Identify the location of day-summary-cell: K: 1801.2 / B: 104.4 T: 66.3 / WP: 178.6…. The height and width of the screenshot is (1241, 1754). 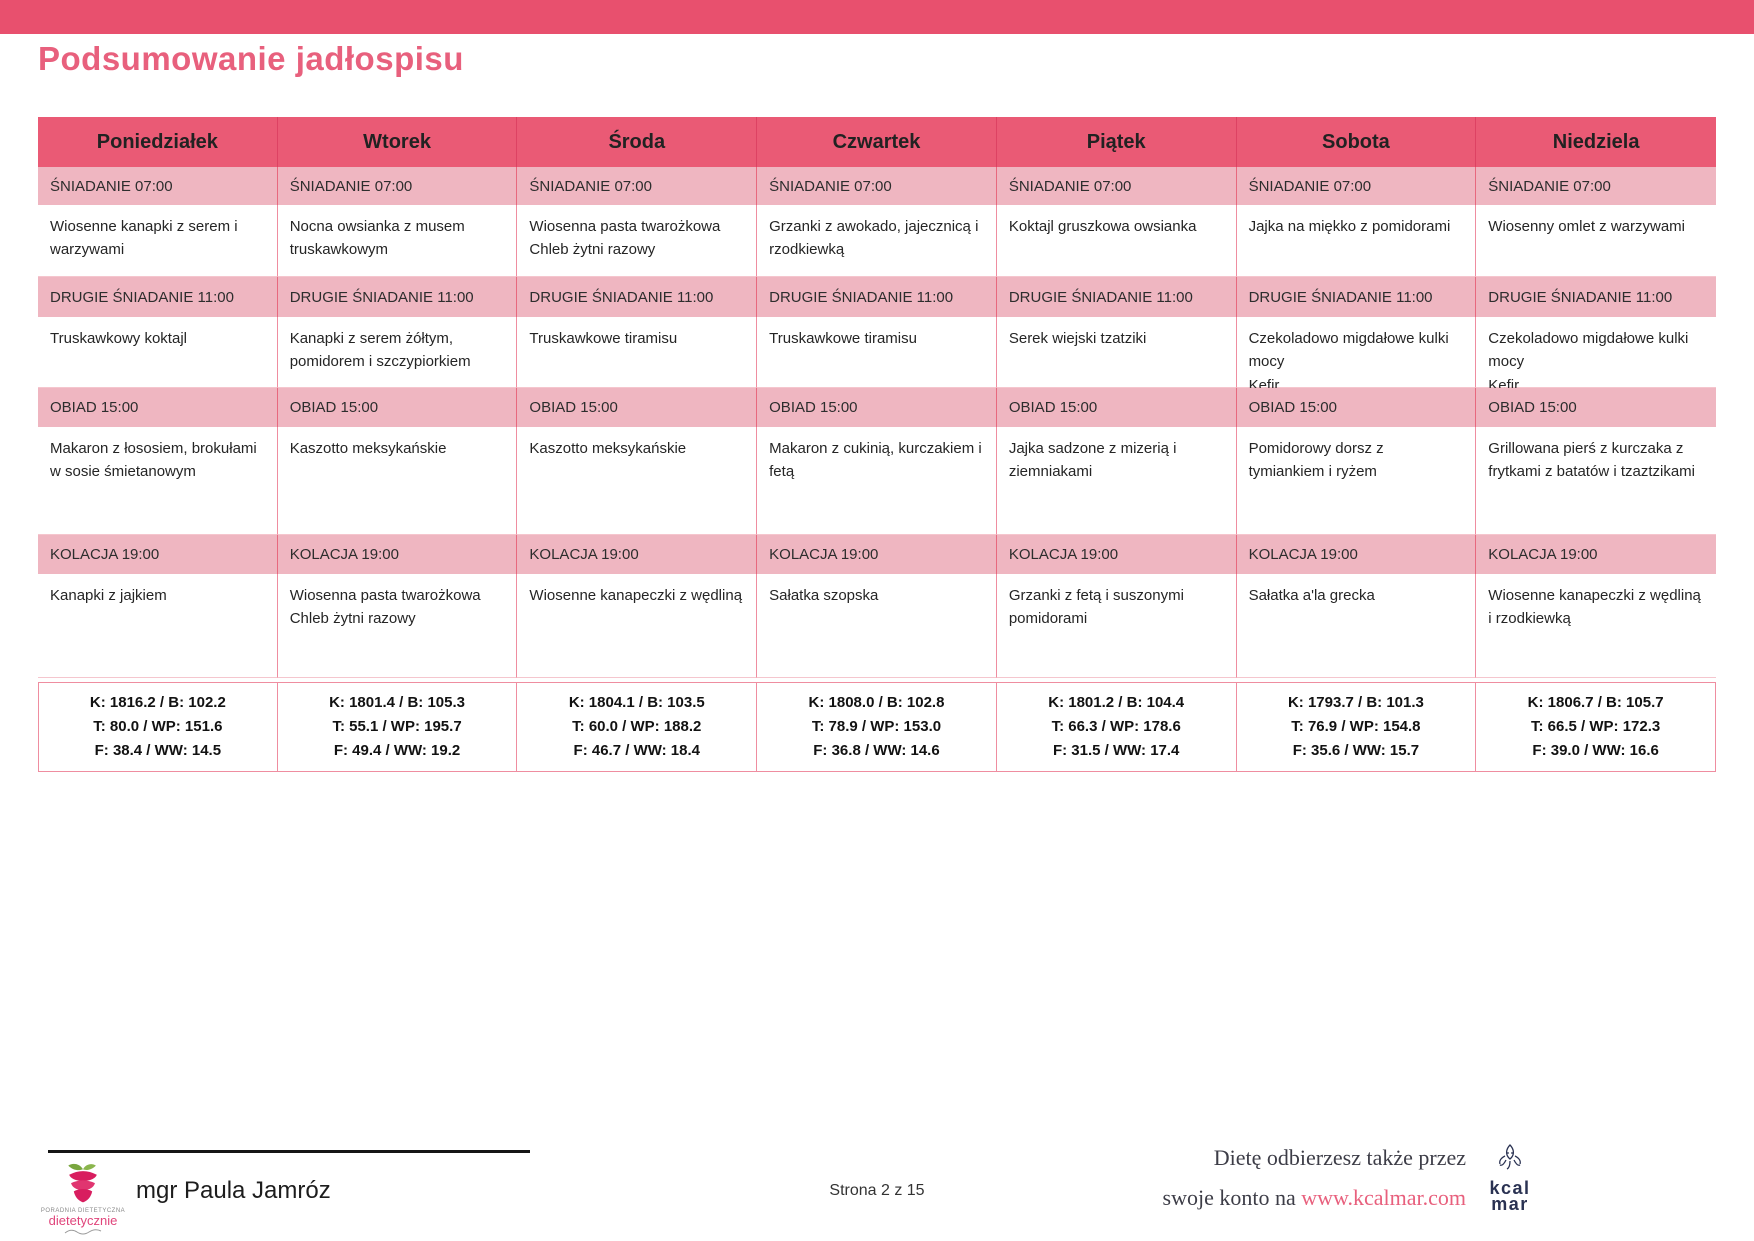
(1116, 727).